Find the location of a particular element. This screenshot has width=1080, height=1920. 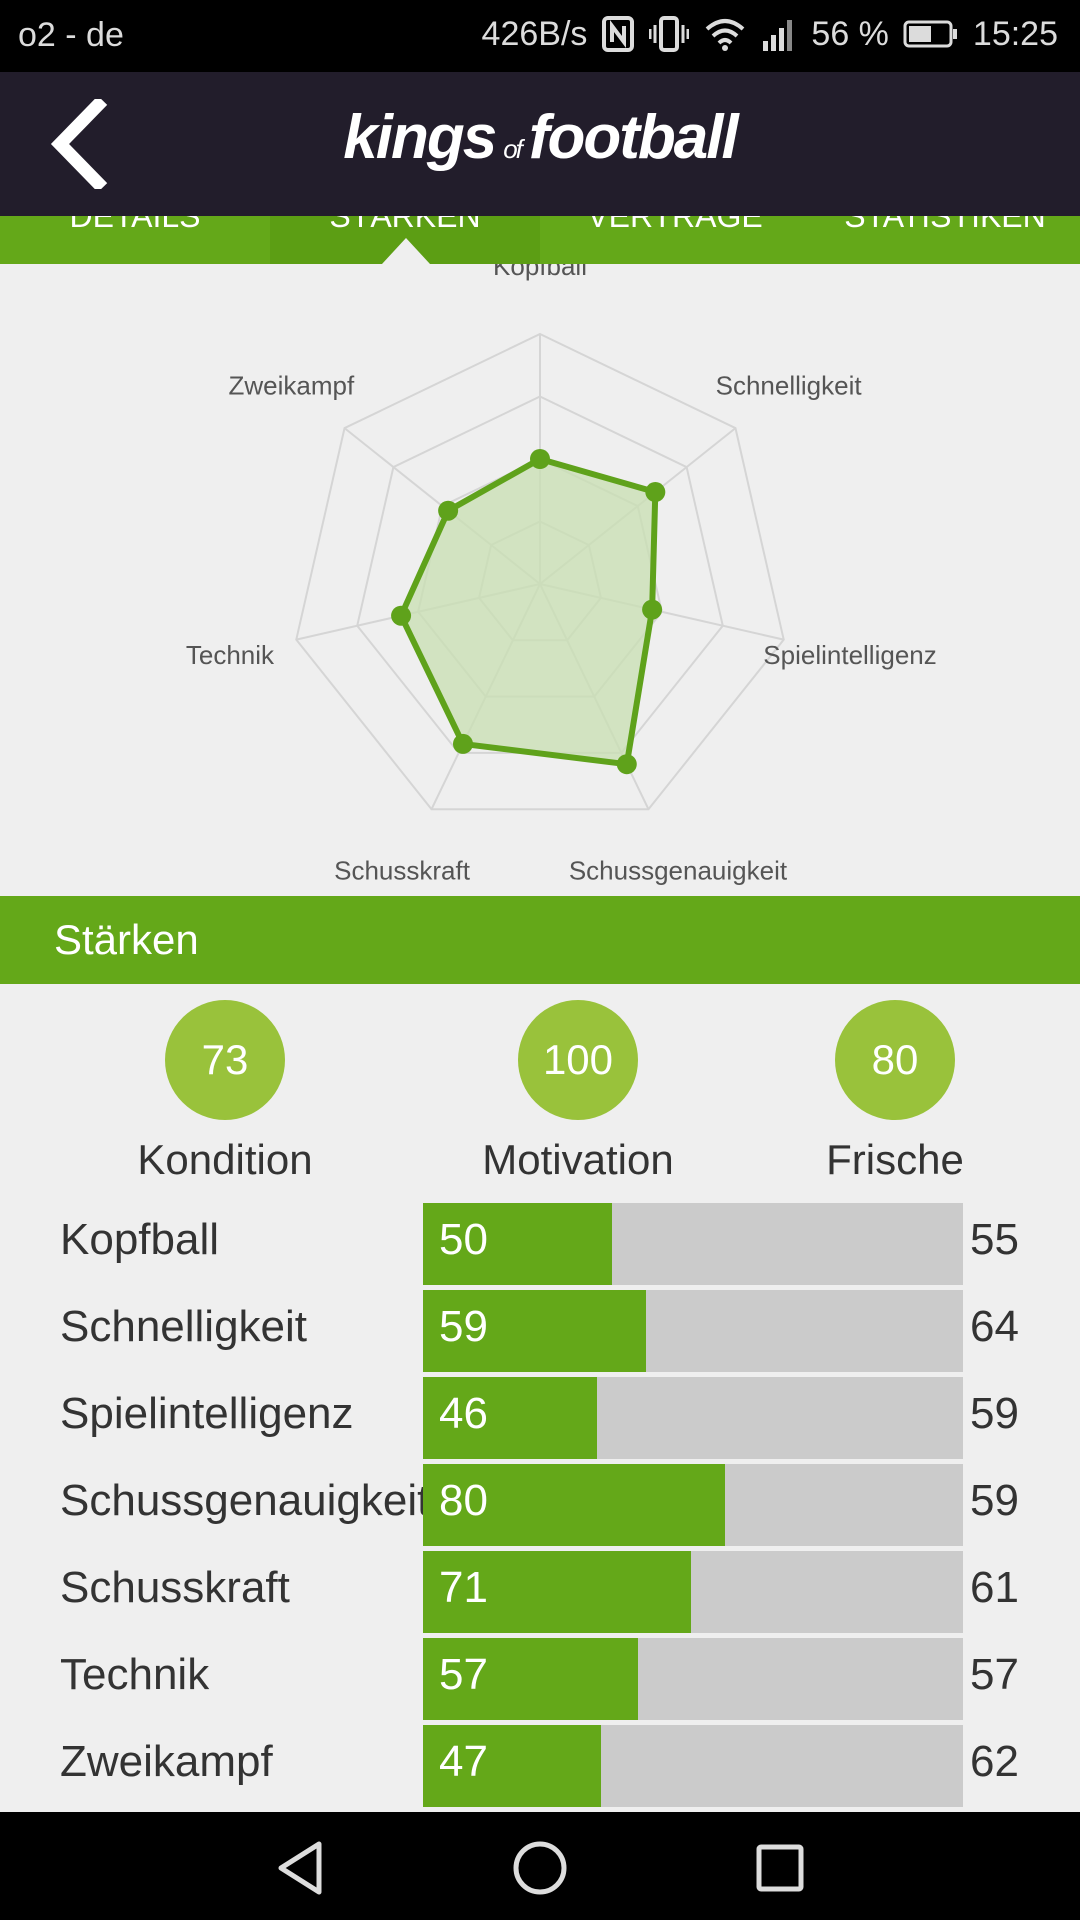

home-circle-icon is located at coordinates (540, 1868).